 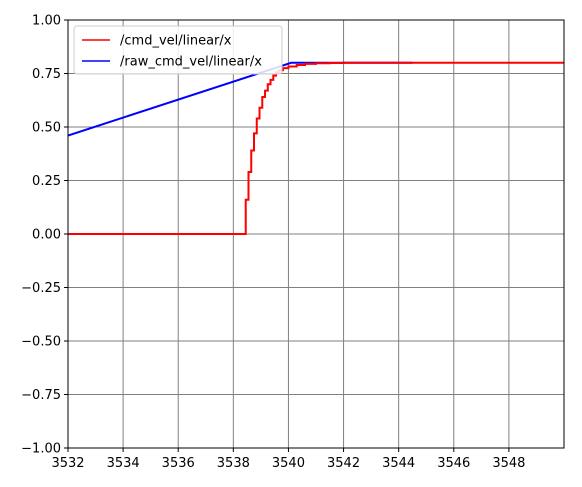 I want to click on y-tick-label: 1.00, so click(x=46, y=21).